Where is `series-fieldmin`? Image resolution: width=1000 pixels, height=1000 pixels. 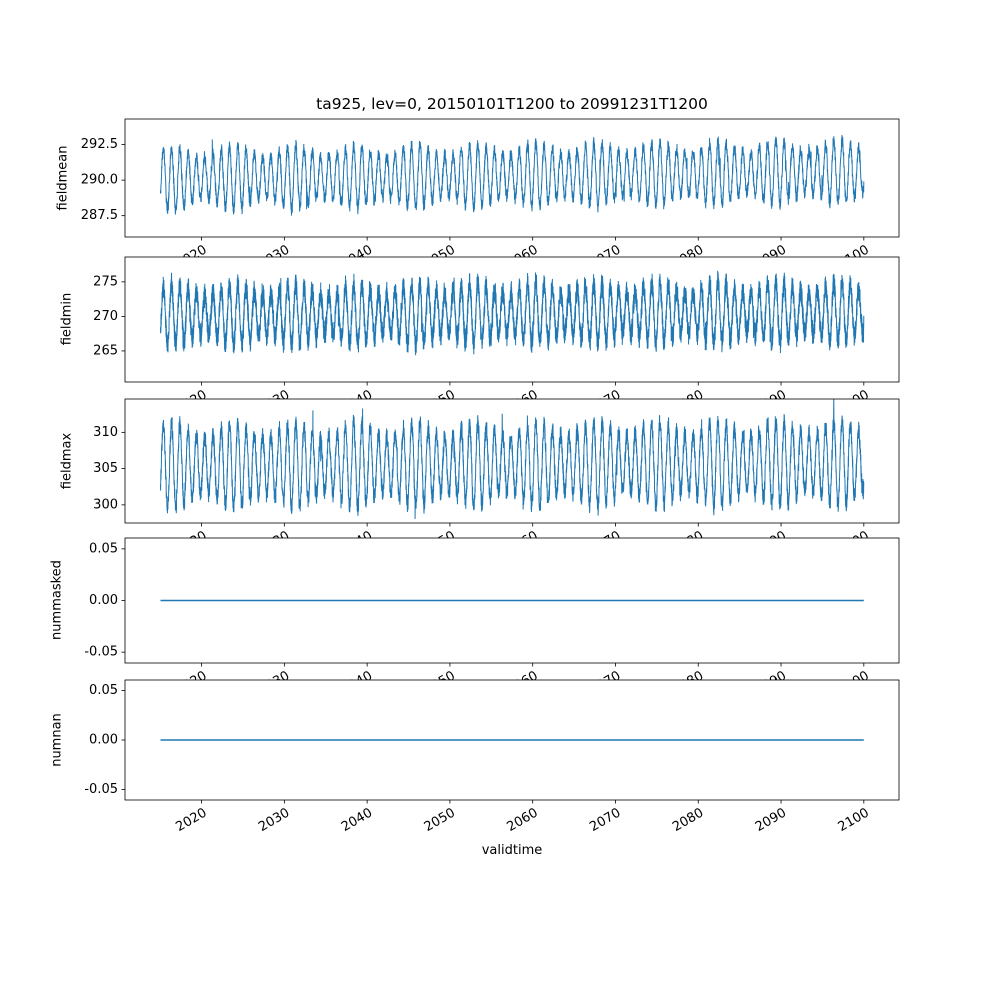 series-fieldmin is located at coordinates (512, 313).